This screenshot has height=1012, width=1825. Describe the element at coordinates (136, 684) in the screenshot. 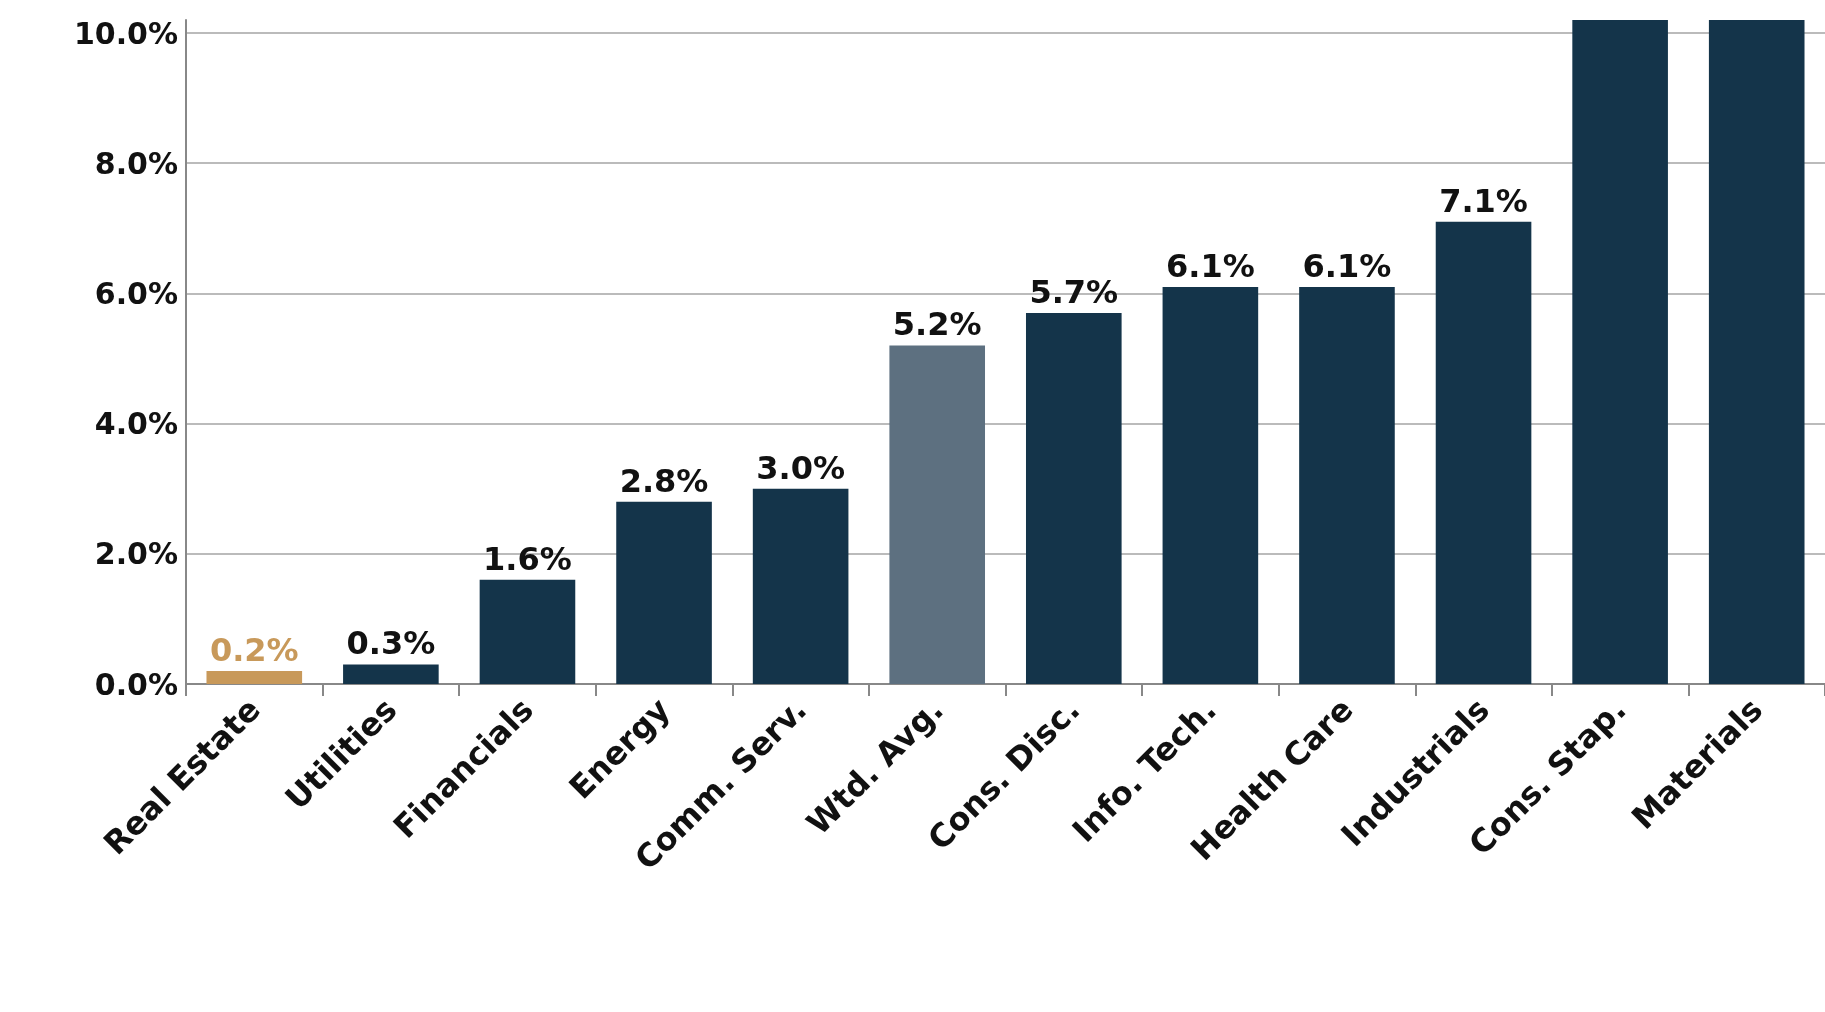

I see `y-tick-label: 0.0%` at that location.